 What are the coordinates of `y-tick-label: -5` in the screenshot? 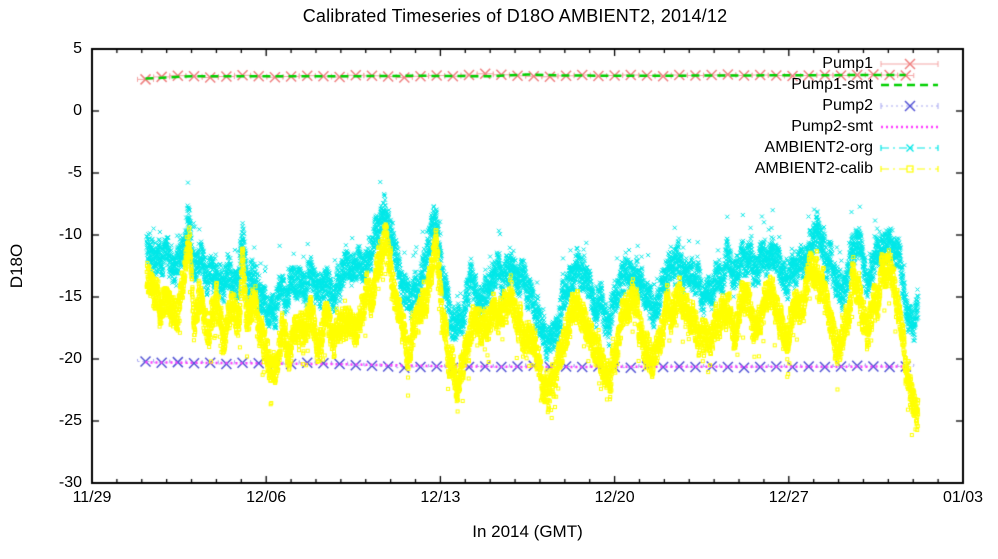 It's located at (74, 172).